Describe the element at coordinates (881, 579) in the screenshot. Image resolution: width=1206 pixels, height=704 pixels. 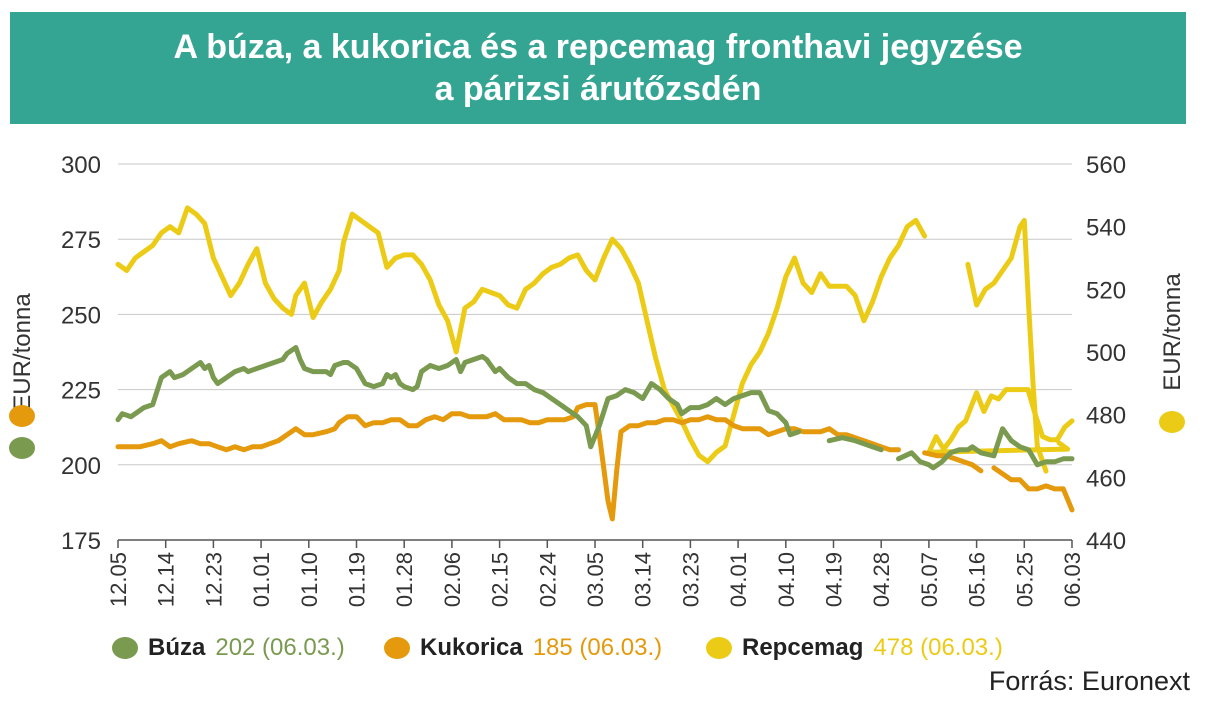
I see `x-tick-label: 04.28` at that location.